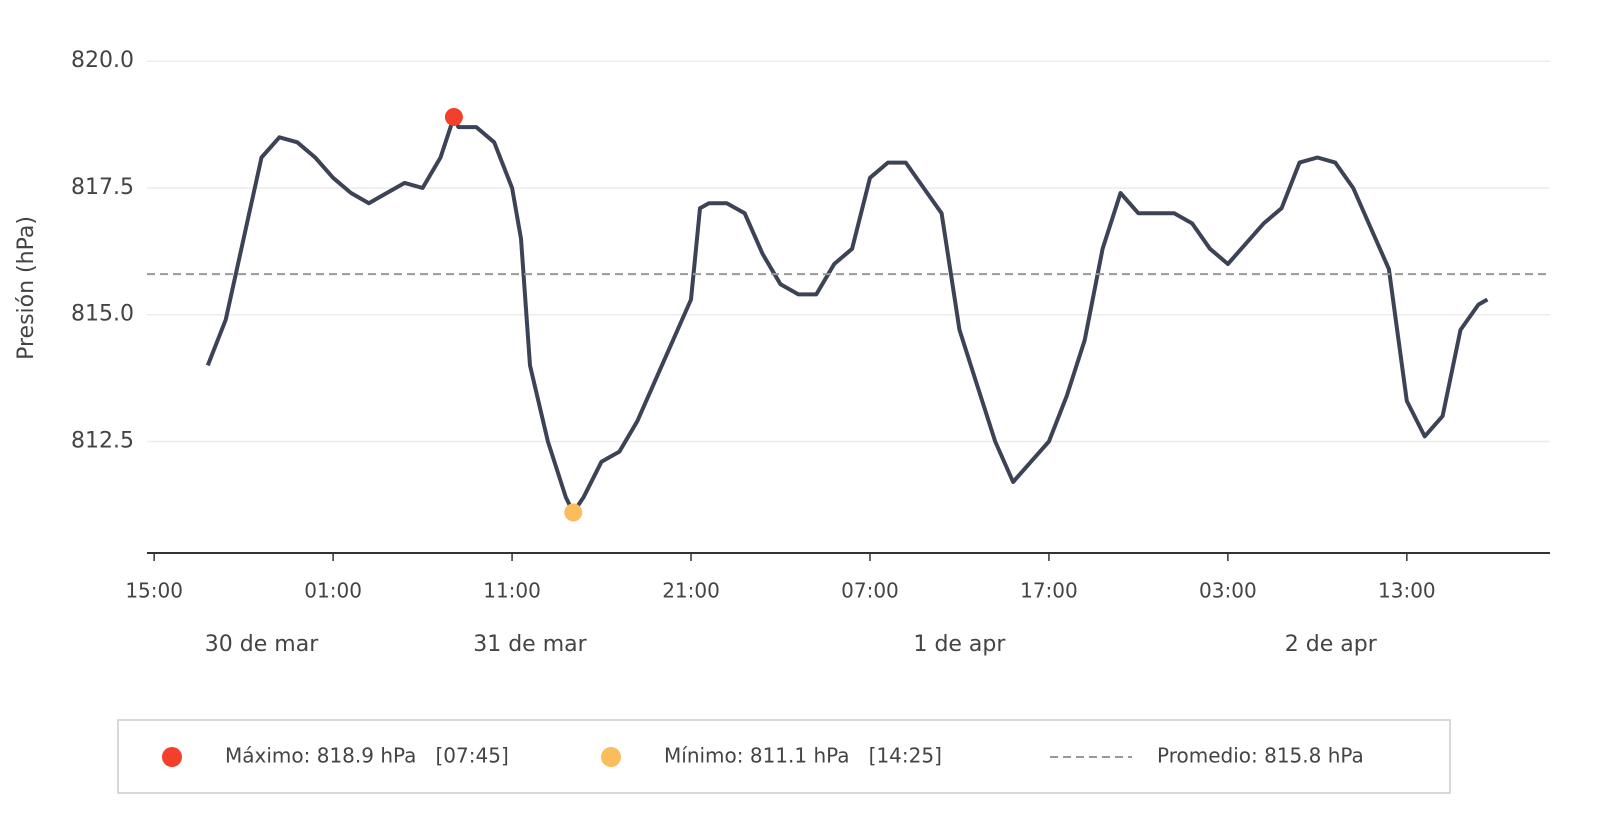 The height and width of the screenshot is (828, 1601). What do you see at coordinates (453, 116) in the screenshot?
I see `max-point-marker` at bounding box center [453, 116].